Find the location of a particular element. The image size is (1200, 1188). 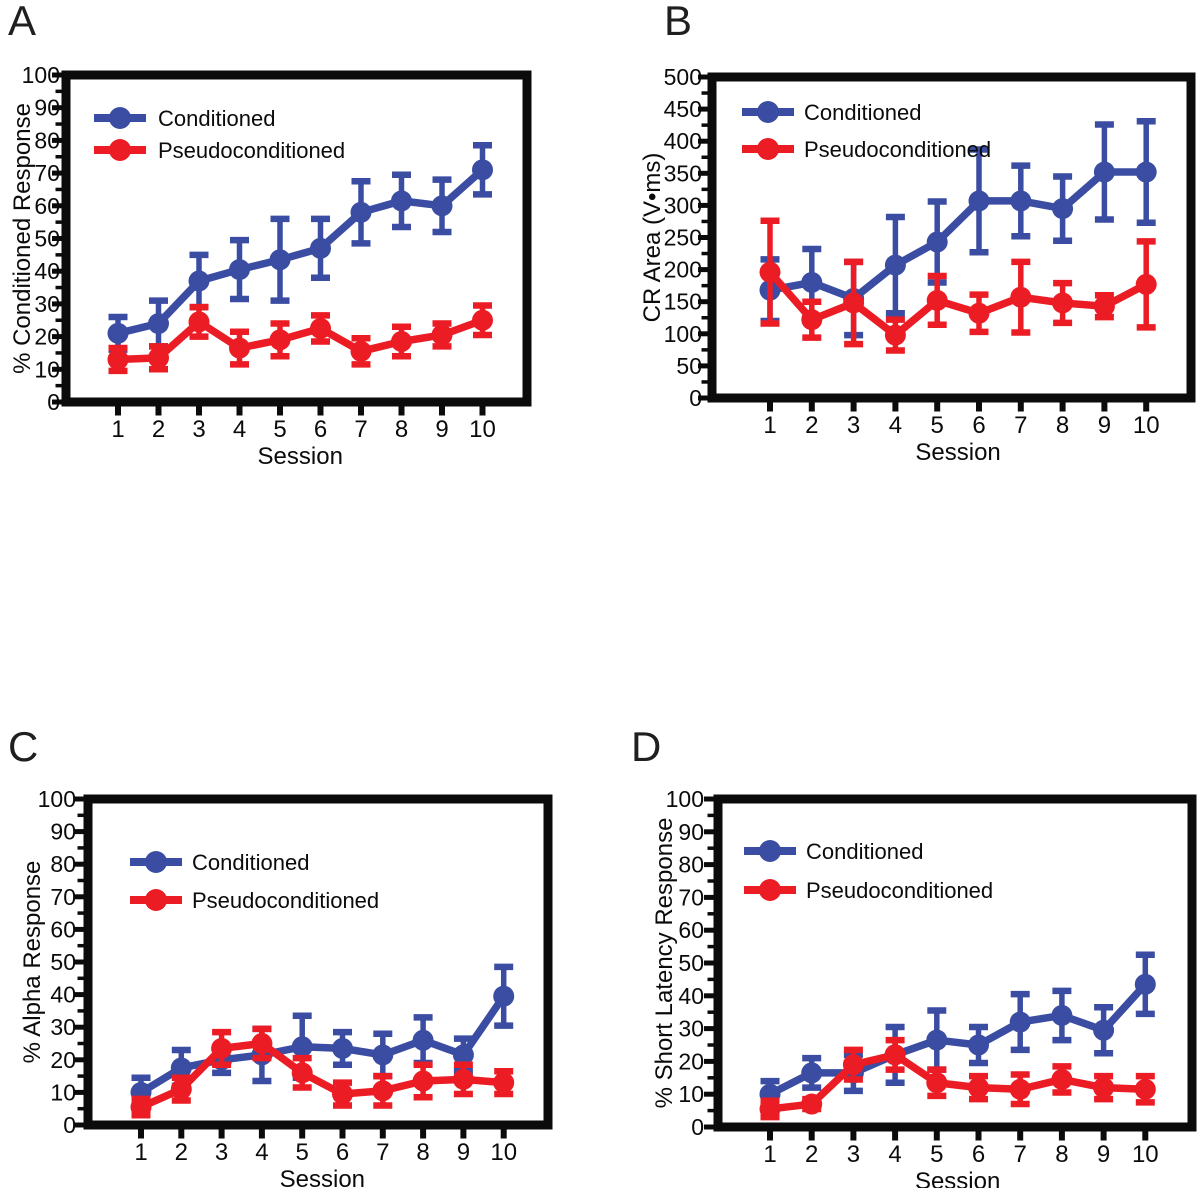

y-tick-label: 30 is located at coordinates (691, 1029).